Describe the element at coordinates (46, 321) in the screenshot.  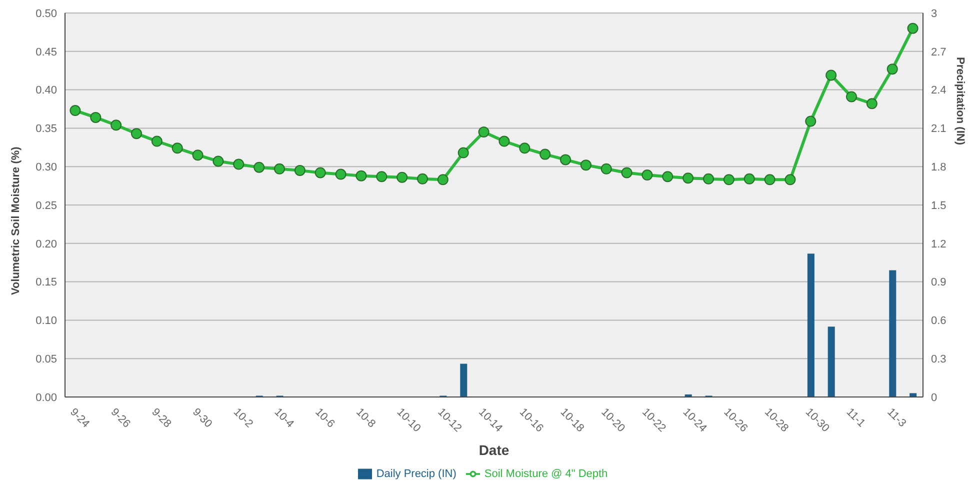
I see `y-tick-label: 0.10` at that location.